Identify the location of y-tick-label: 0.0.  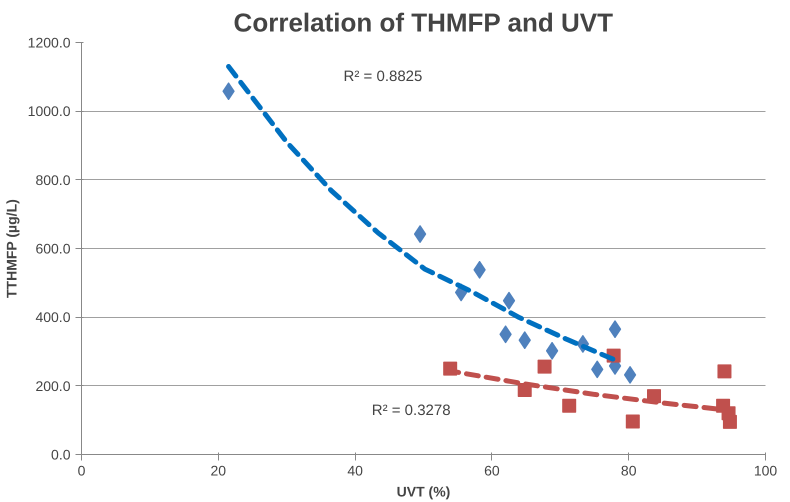
(61, 454).